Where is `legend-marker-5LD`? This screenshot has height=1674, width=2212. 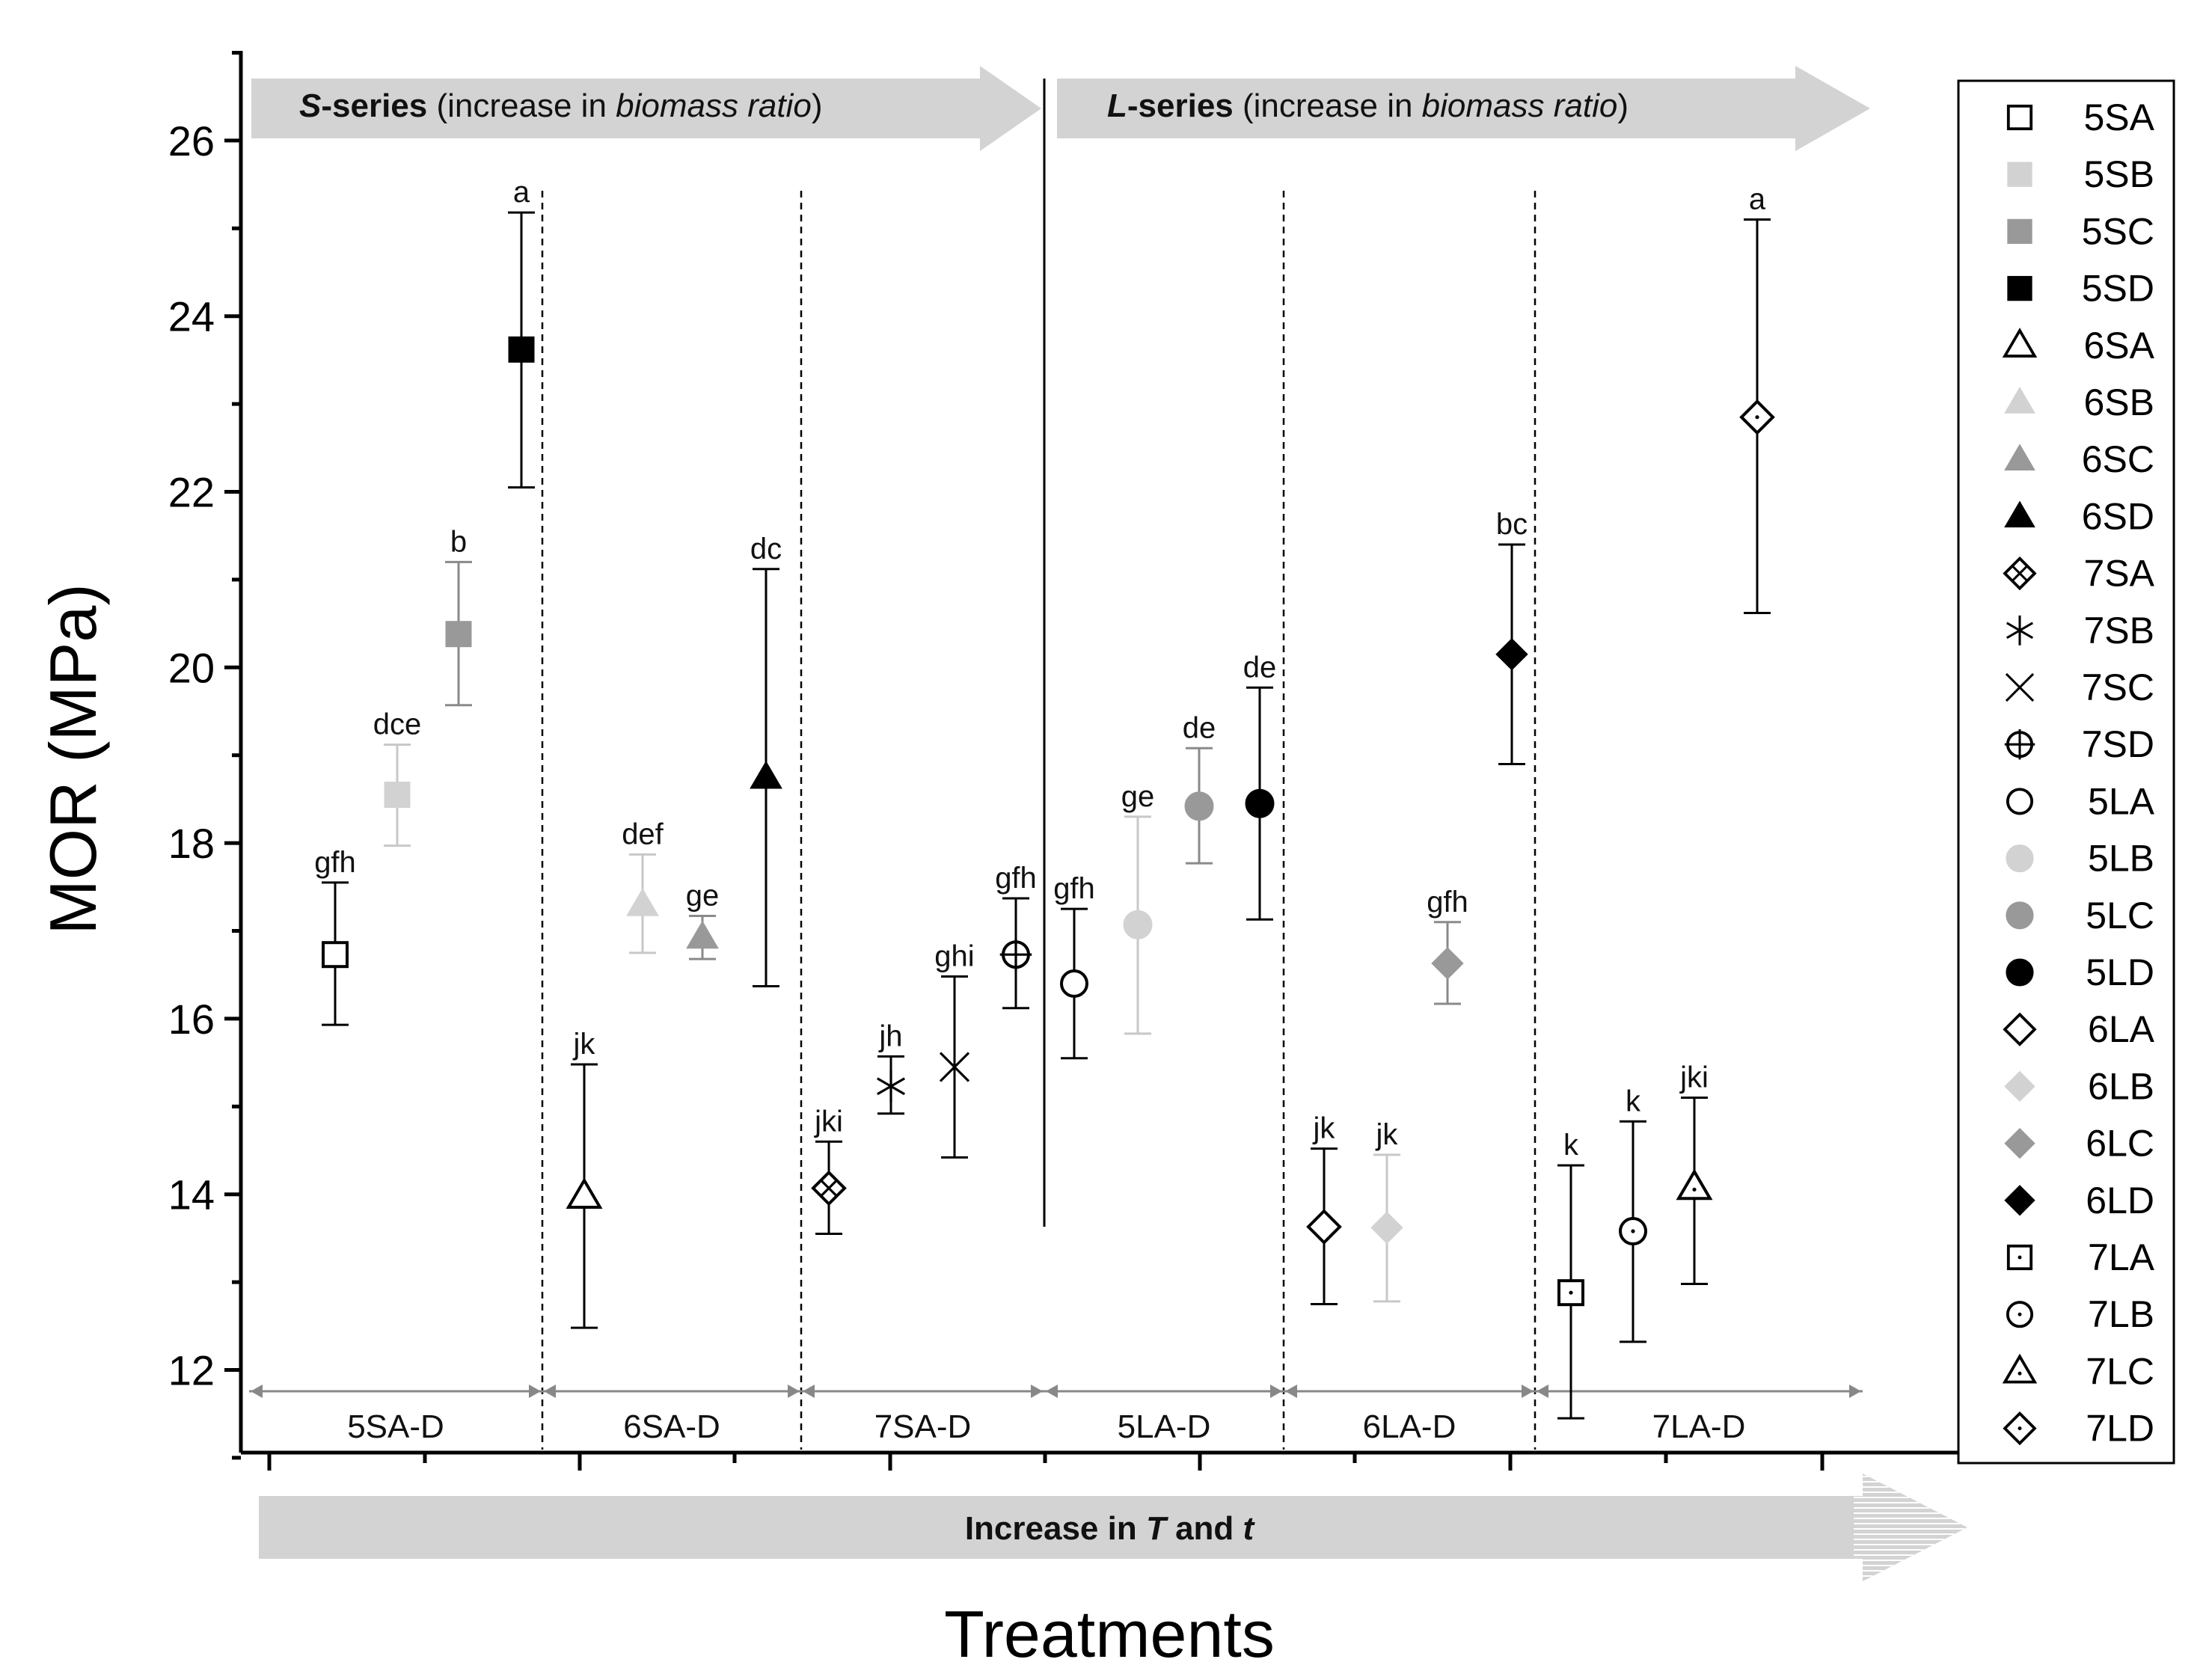
legend-marker-5LD is located at coordinates (2020, 973).